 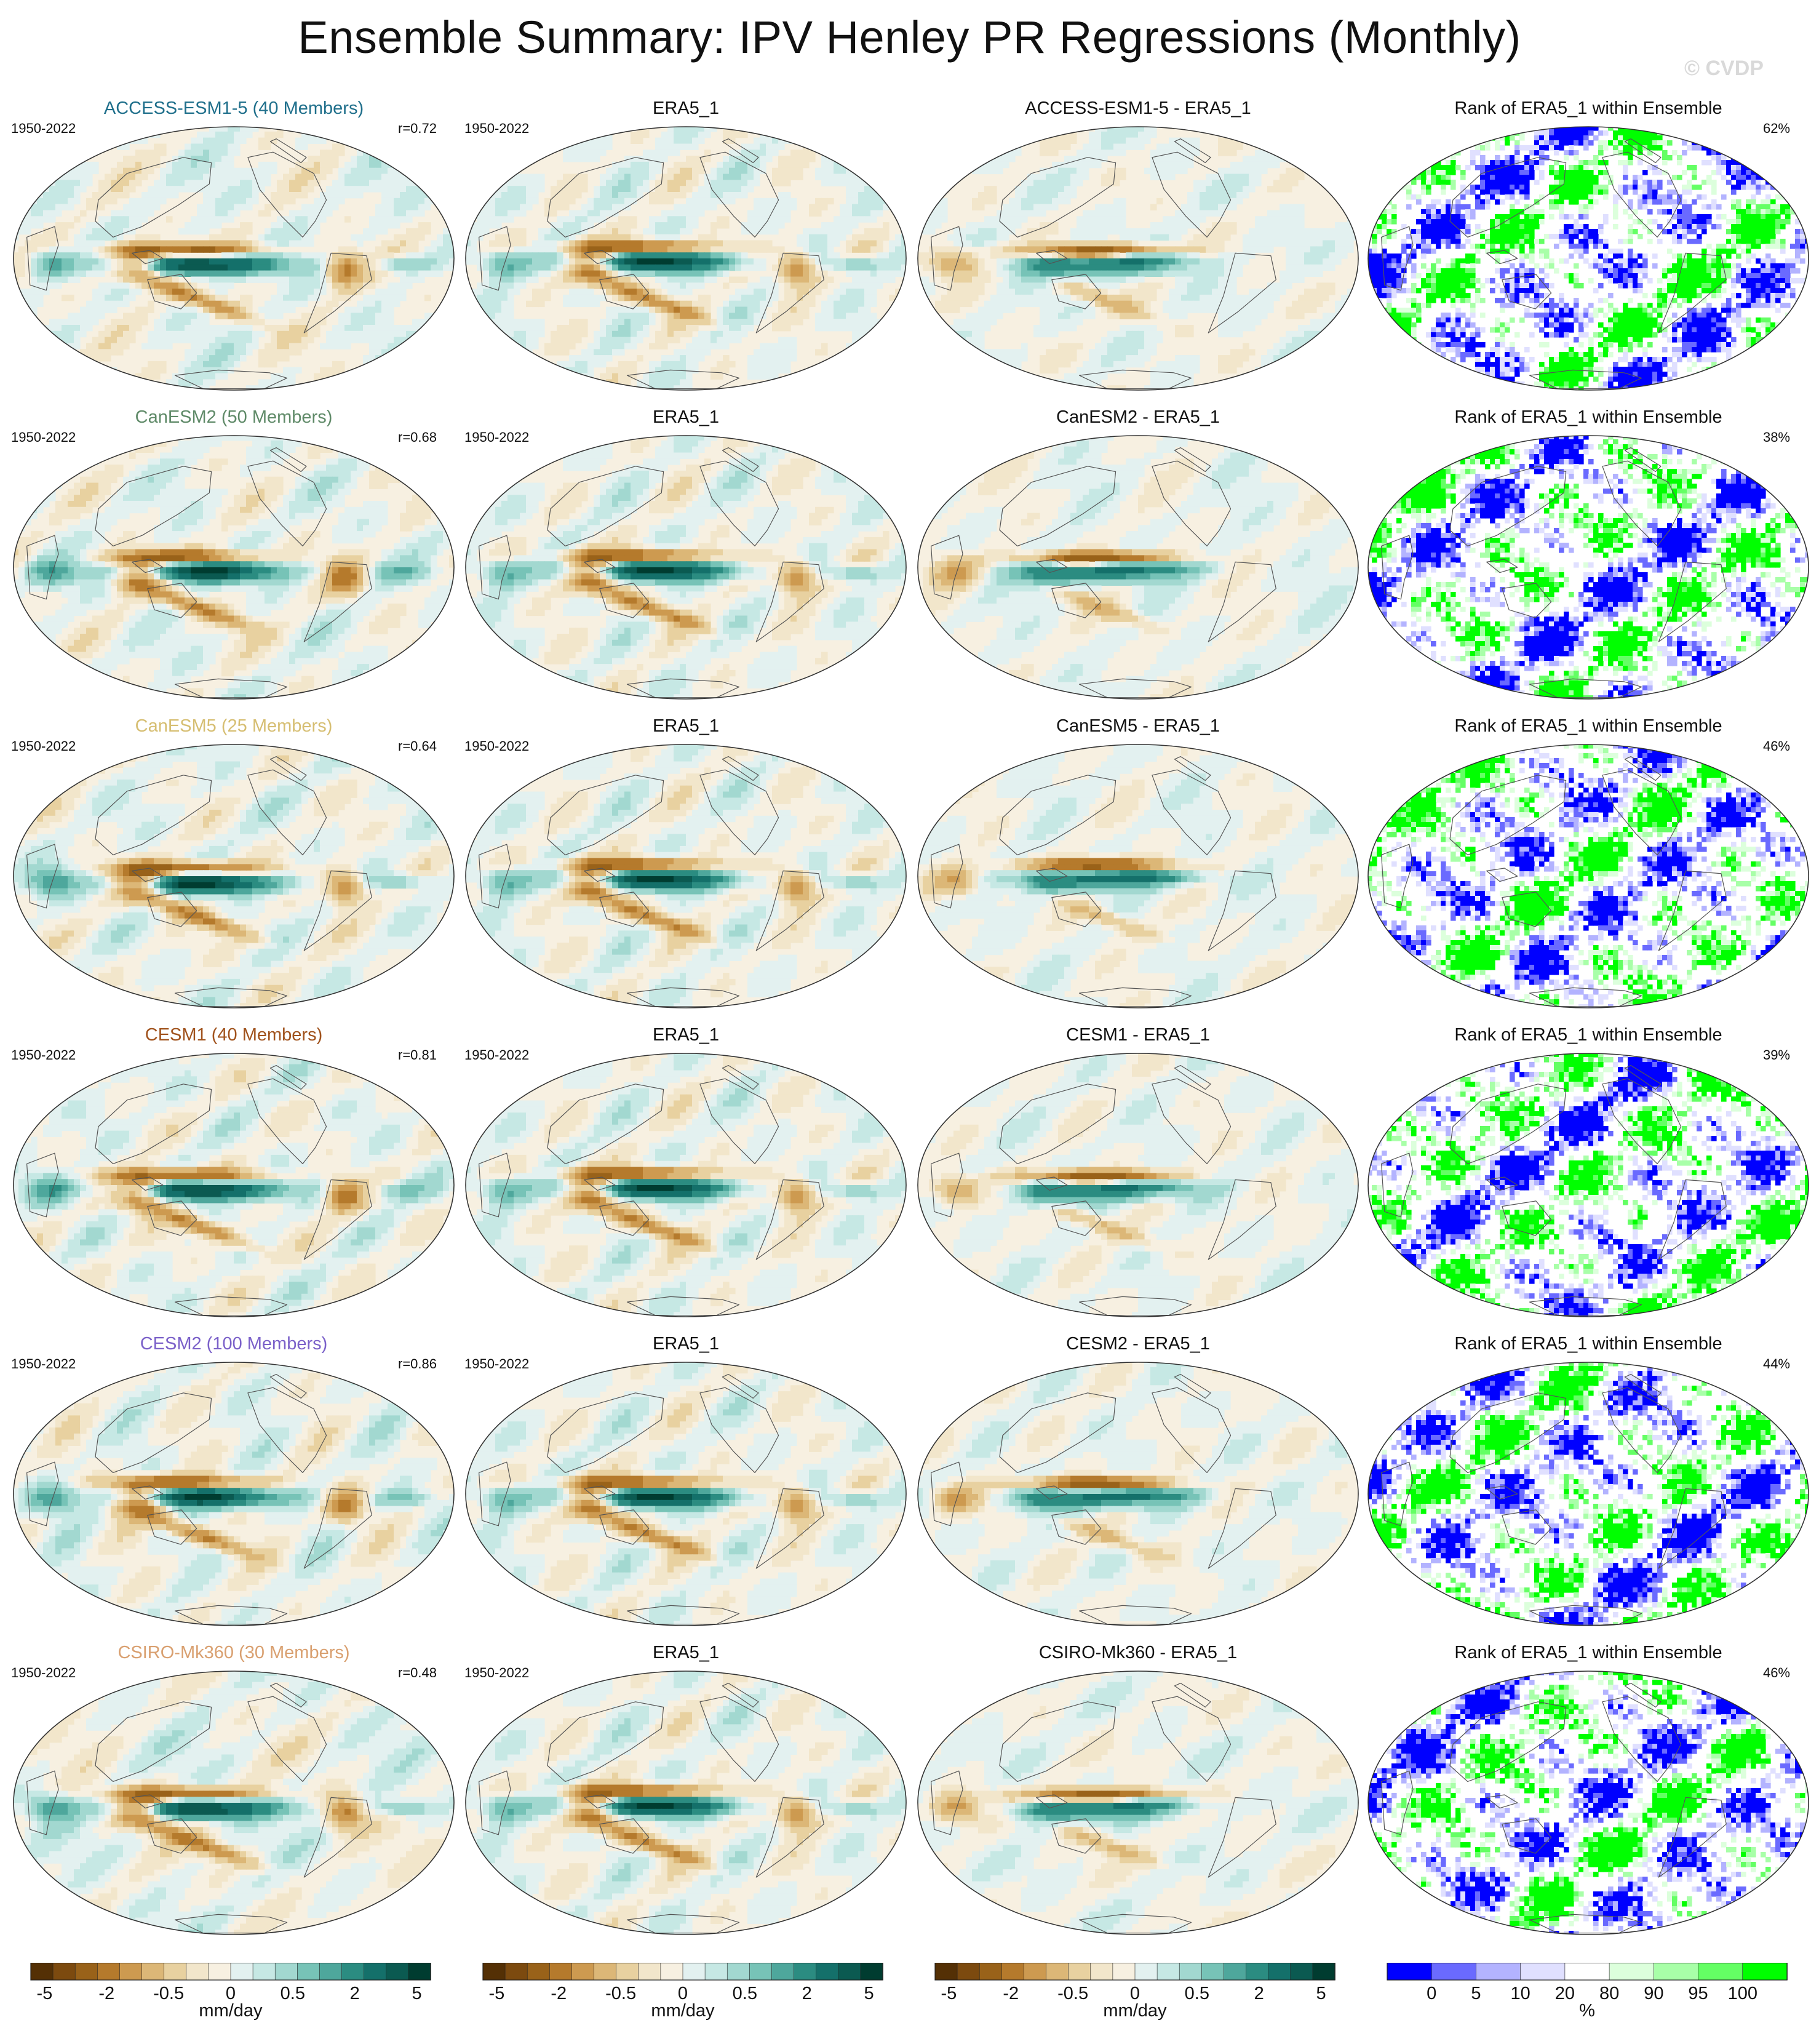 I want to click on colorbar-tick-label: 95, so click(x=1698, y=1994).